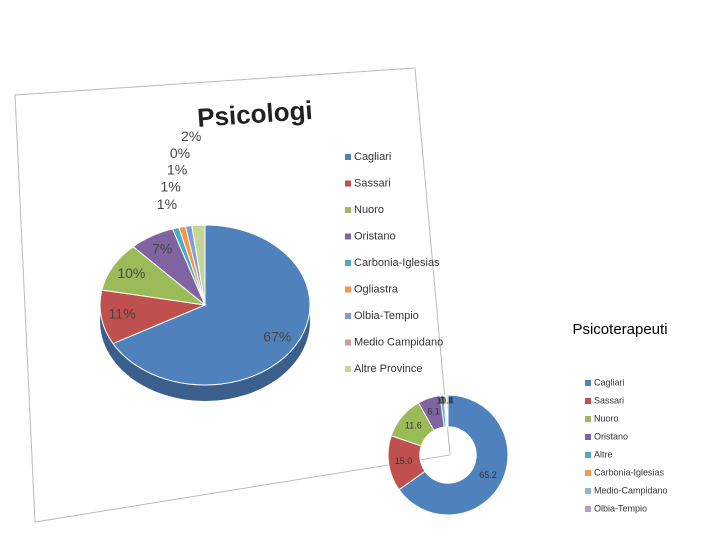 This screenshot has height=540, width=720. What do you see at coordinates (603, 454) in the screenshot?
I see `legend-label: Altre` at bounding box center [603, 454].